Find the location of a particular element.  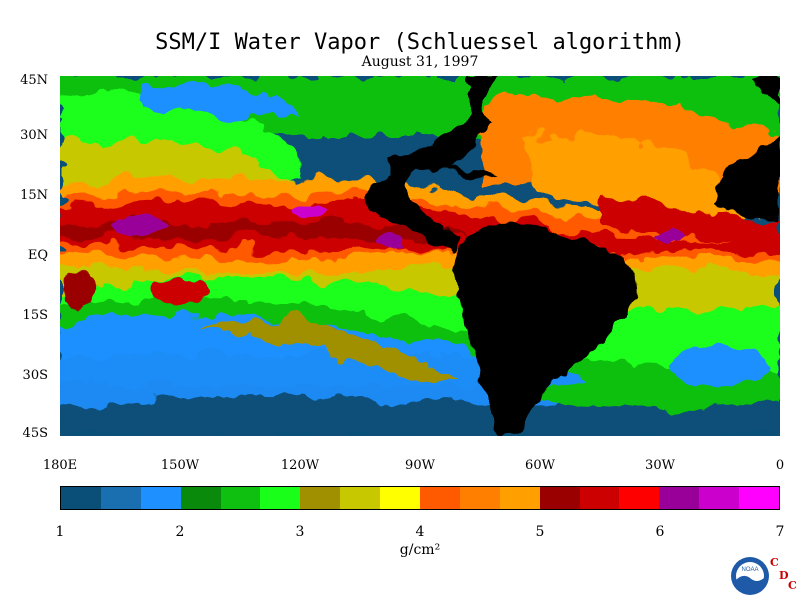

lon-label-90w: 90W is located at coordinates (420, 465).